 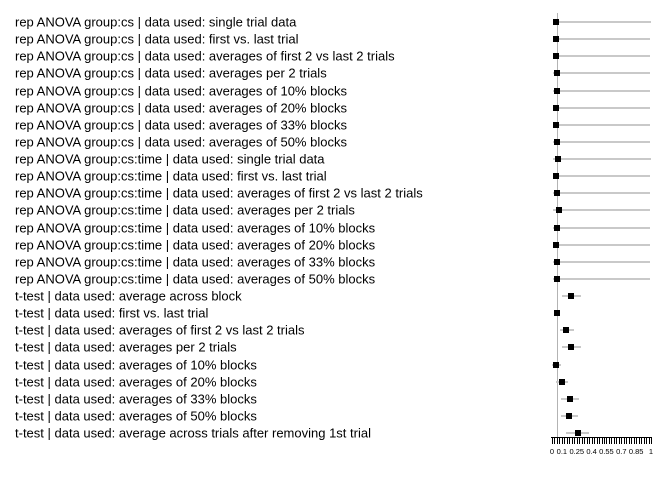 What do you see at coordinates (591, 451) in the screenshot?
I see `x-axis-tick-label: 0.4` at bounding box center [591, 451].